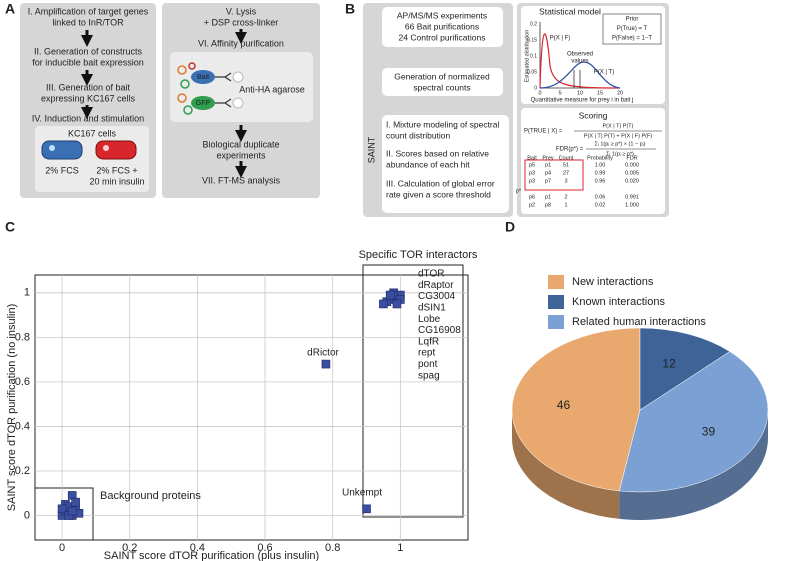 The image size is (798, 561). Describe the element at coordinates (442, 124) in the screenshot. I see `step-text: I. Mixture modeling of spectral` at that location.